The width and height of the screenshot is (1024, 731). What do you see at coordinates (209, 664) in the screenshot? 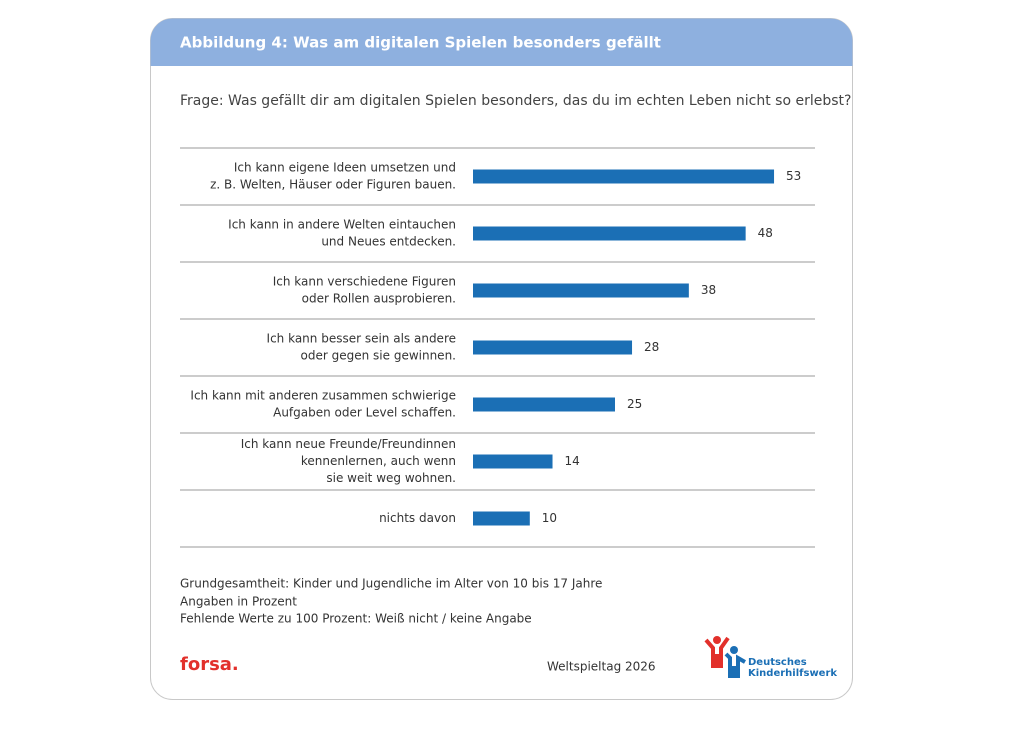
I see `brand: forsa.` at bounding box center [209, 664].